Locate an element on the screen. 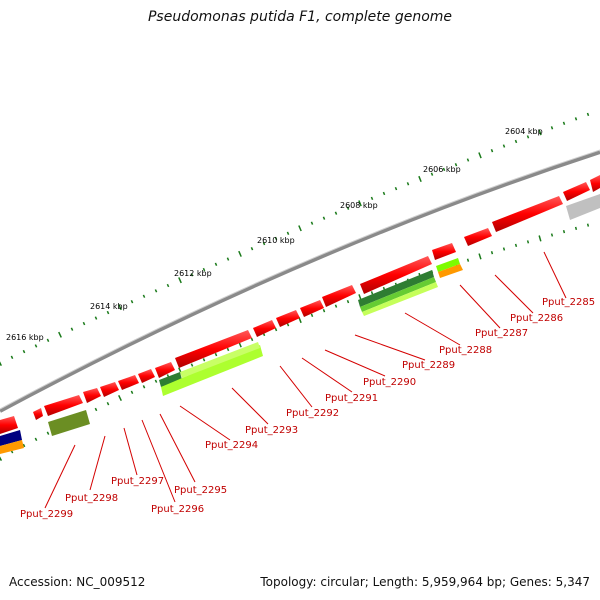 The image size is (600, 600). gene-label-pput-2298: Pput_2298 is located at coordinates (91, 498).